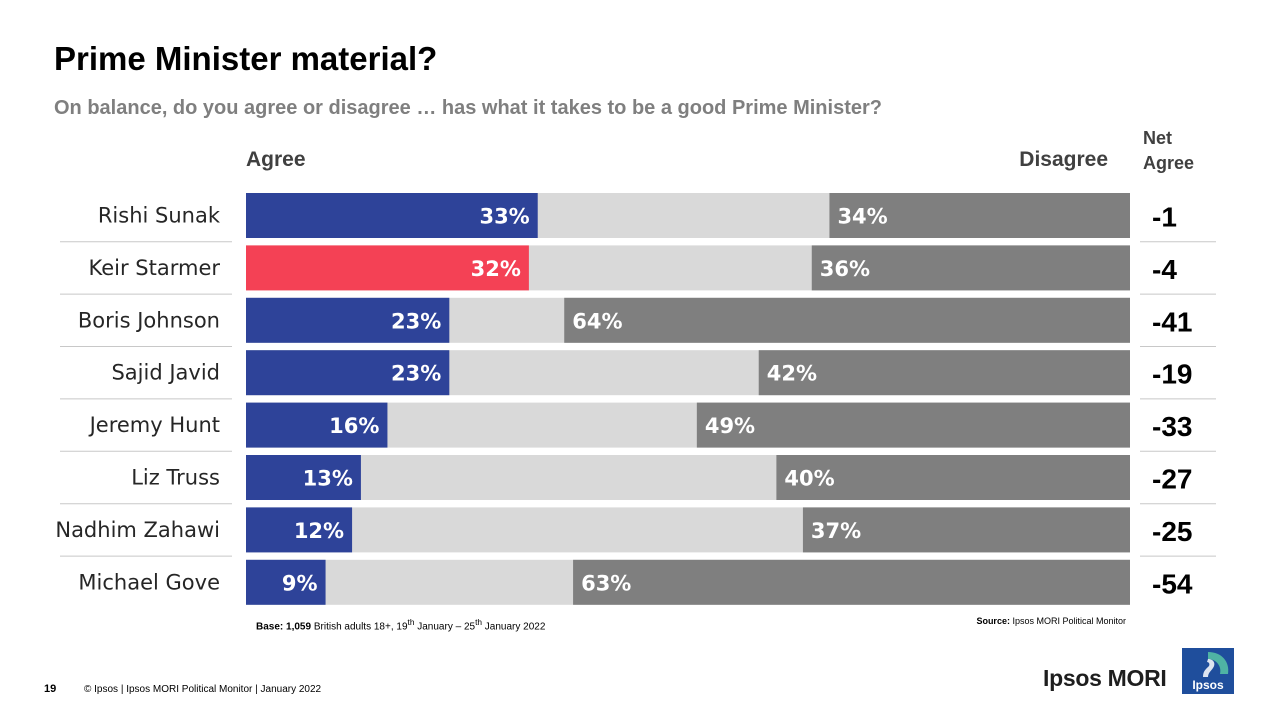 The height and width of the screenshot is (720, 1280). What do you see at coordinates (1172, 426) in the screenshot?
I see `net-agree-value-4: -33` at bounding box center [1172, 426].